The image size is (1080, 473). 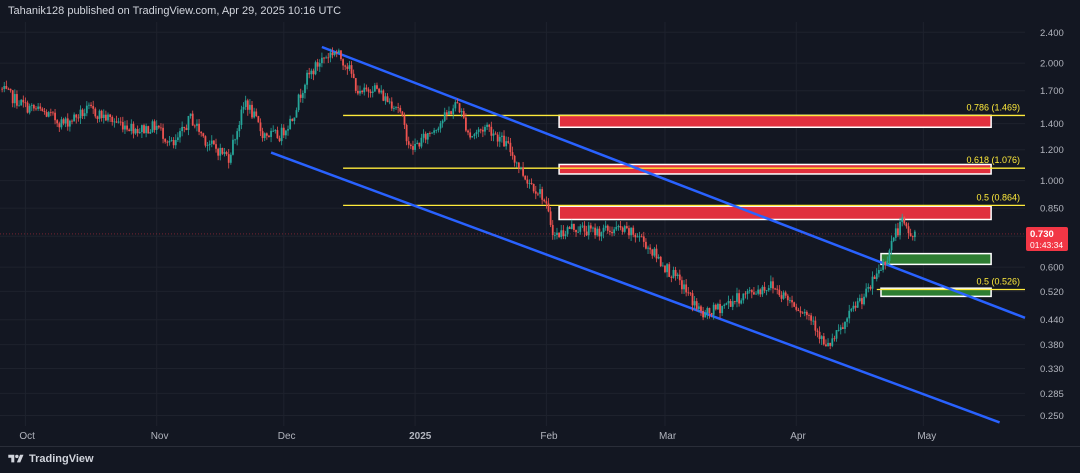 I want to click on y-tick-label: 0.850, so click(x=1052, y=209).